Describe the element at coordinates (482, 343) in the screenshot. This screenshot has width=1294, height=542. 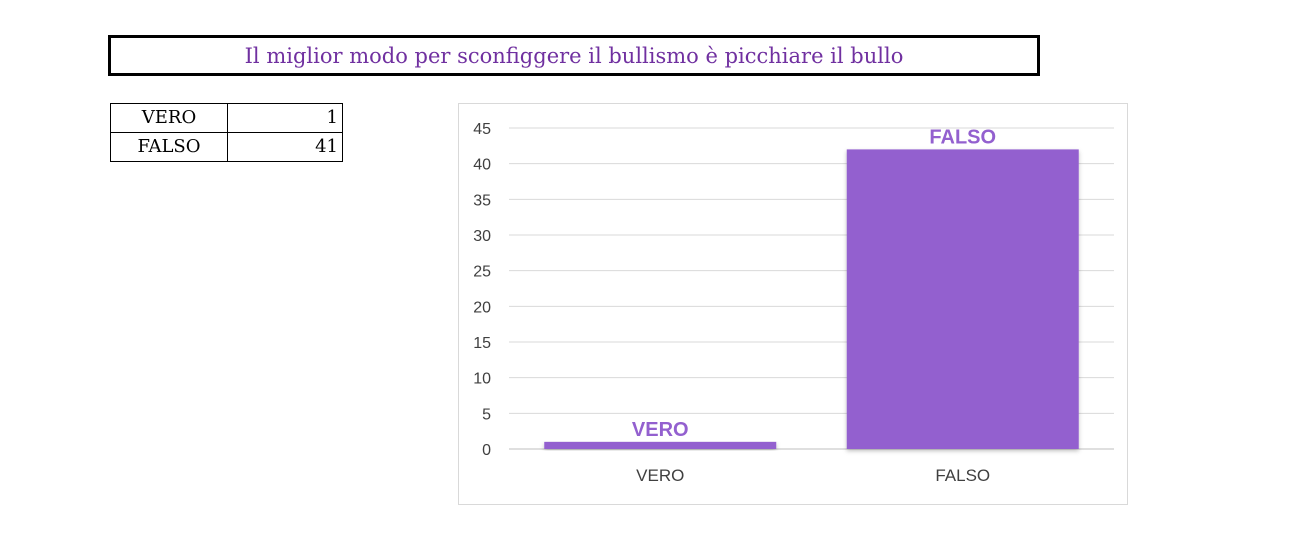
I see `y-tick-label: 15` at that location.